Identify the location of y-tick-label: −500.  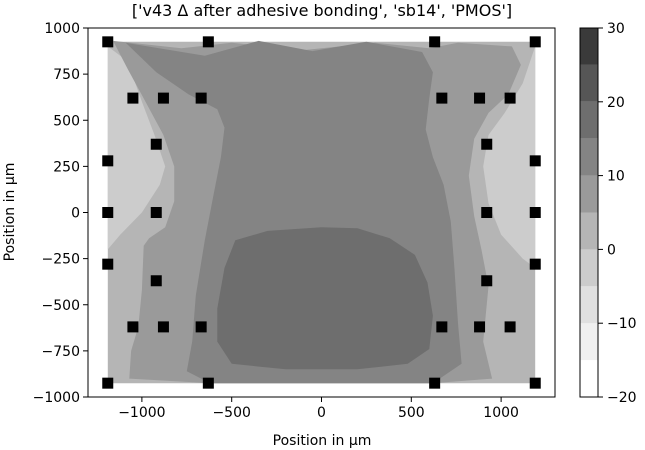
(61, 306).